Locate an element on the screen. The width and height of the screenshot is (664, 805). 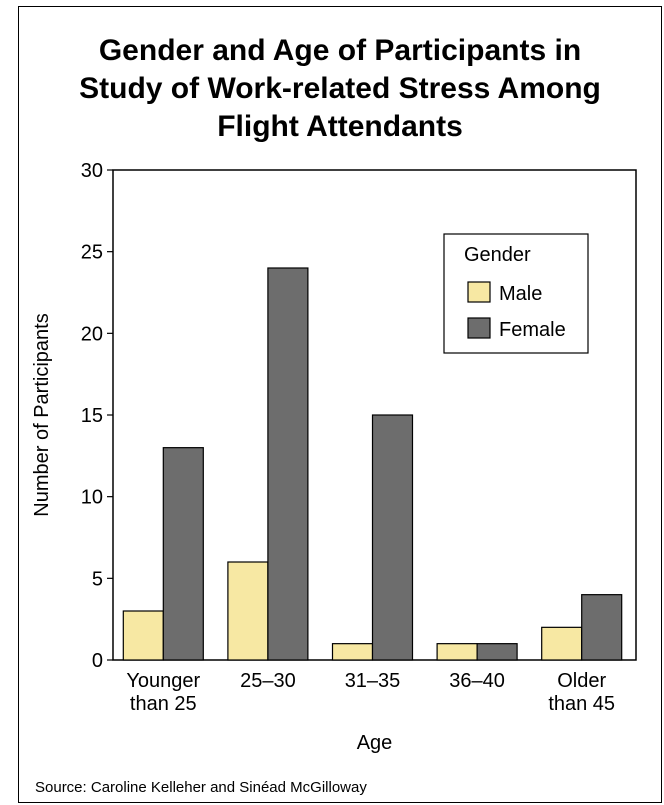
legend-label-male: Male is located at coordinates (520, 294).